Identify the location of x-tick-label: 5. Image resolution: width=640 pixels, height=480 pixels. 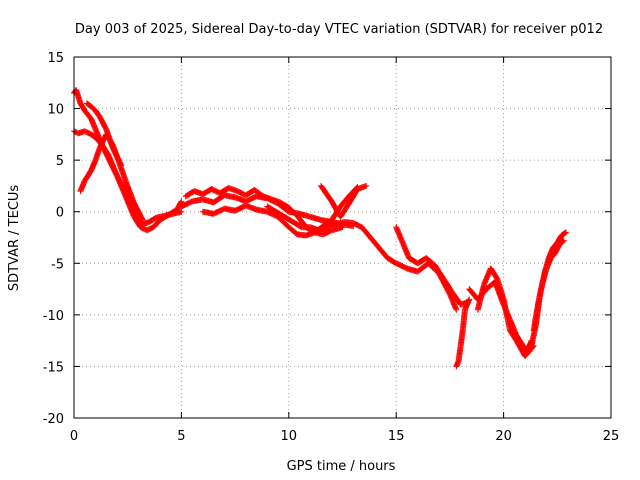
(181, 436).